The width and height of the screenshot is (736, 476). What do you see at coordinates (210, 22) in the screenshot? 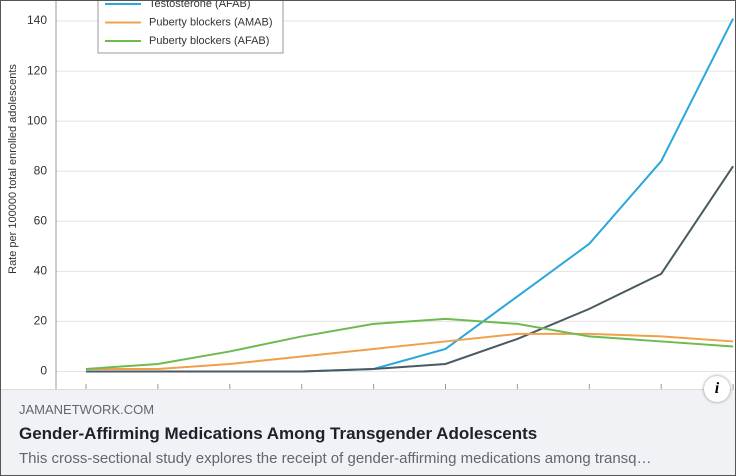
I see `legend-label: Puberty blockers (AMAB)` at bounding box center [210, 22].